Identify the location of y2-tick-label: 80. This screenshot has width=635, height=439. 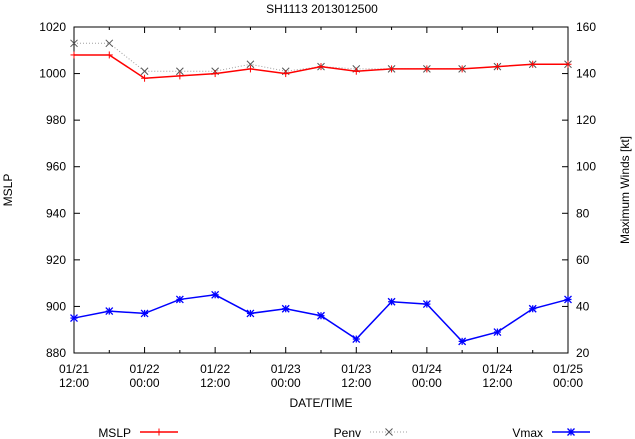
(583, 213).